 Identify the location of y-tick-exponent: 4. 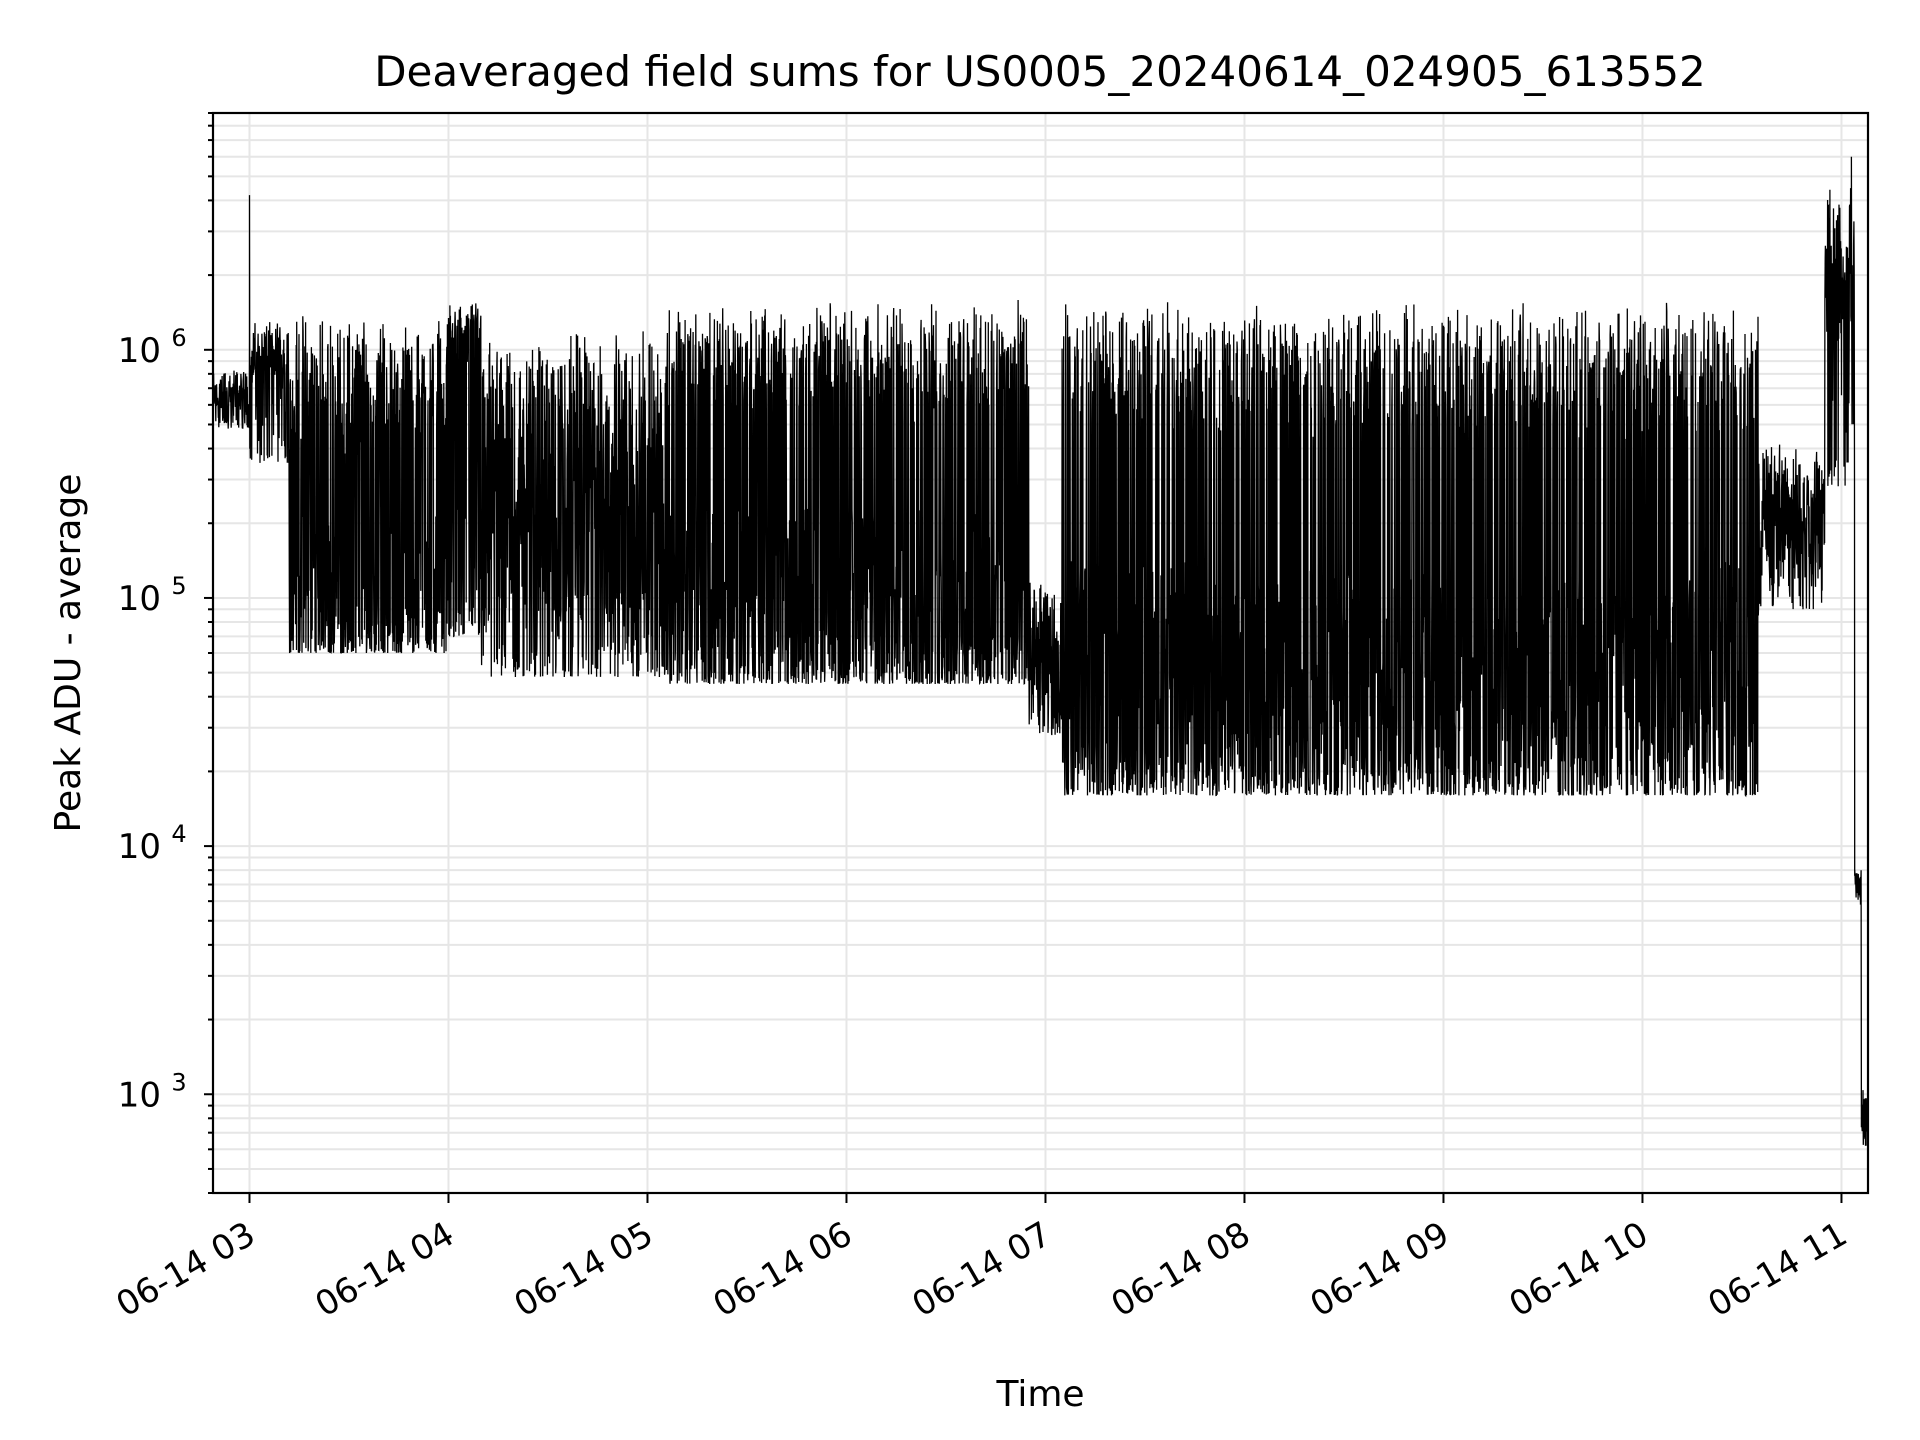
(178, 834).